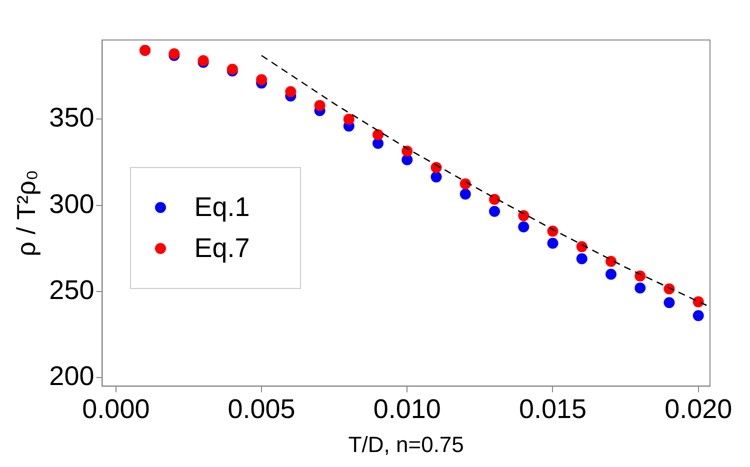  I want to click on x-tick-label: 0.005, so click(262, 409).